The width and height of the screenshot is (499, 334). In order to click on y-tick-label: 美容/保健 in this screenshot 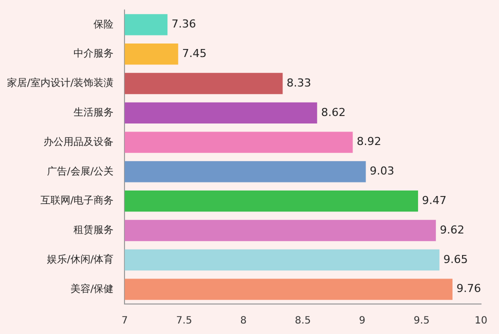, I will do `click(92, 288)`.